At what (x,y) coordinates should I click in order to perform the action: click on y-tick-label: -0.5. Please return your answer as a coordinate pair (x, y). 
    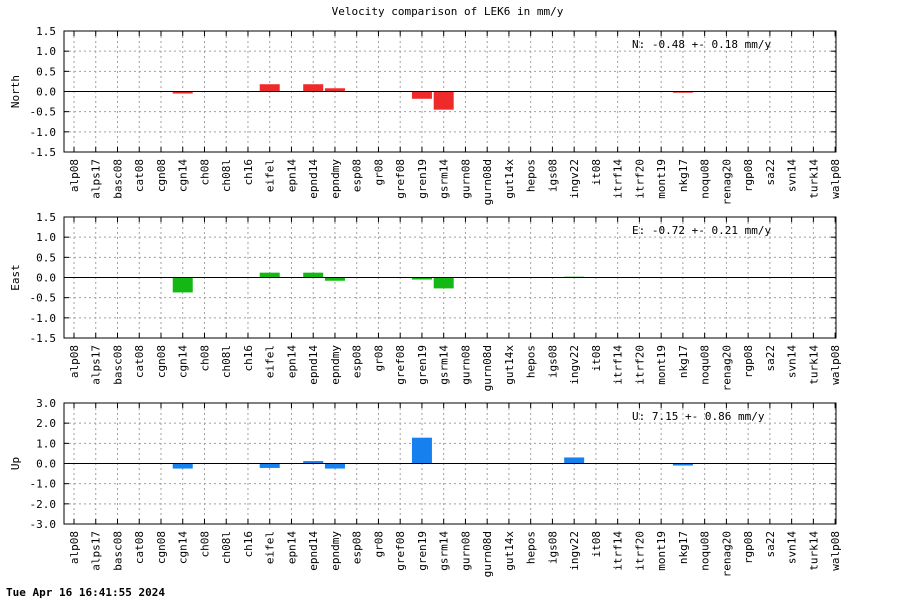
    Looking at the image, I should click on (43, 112).